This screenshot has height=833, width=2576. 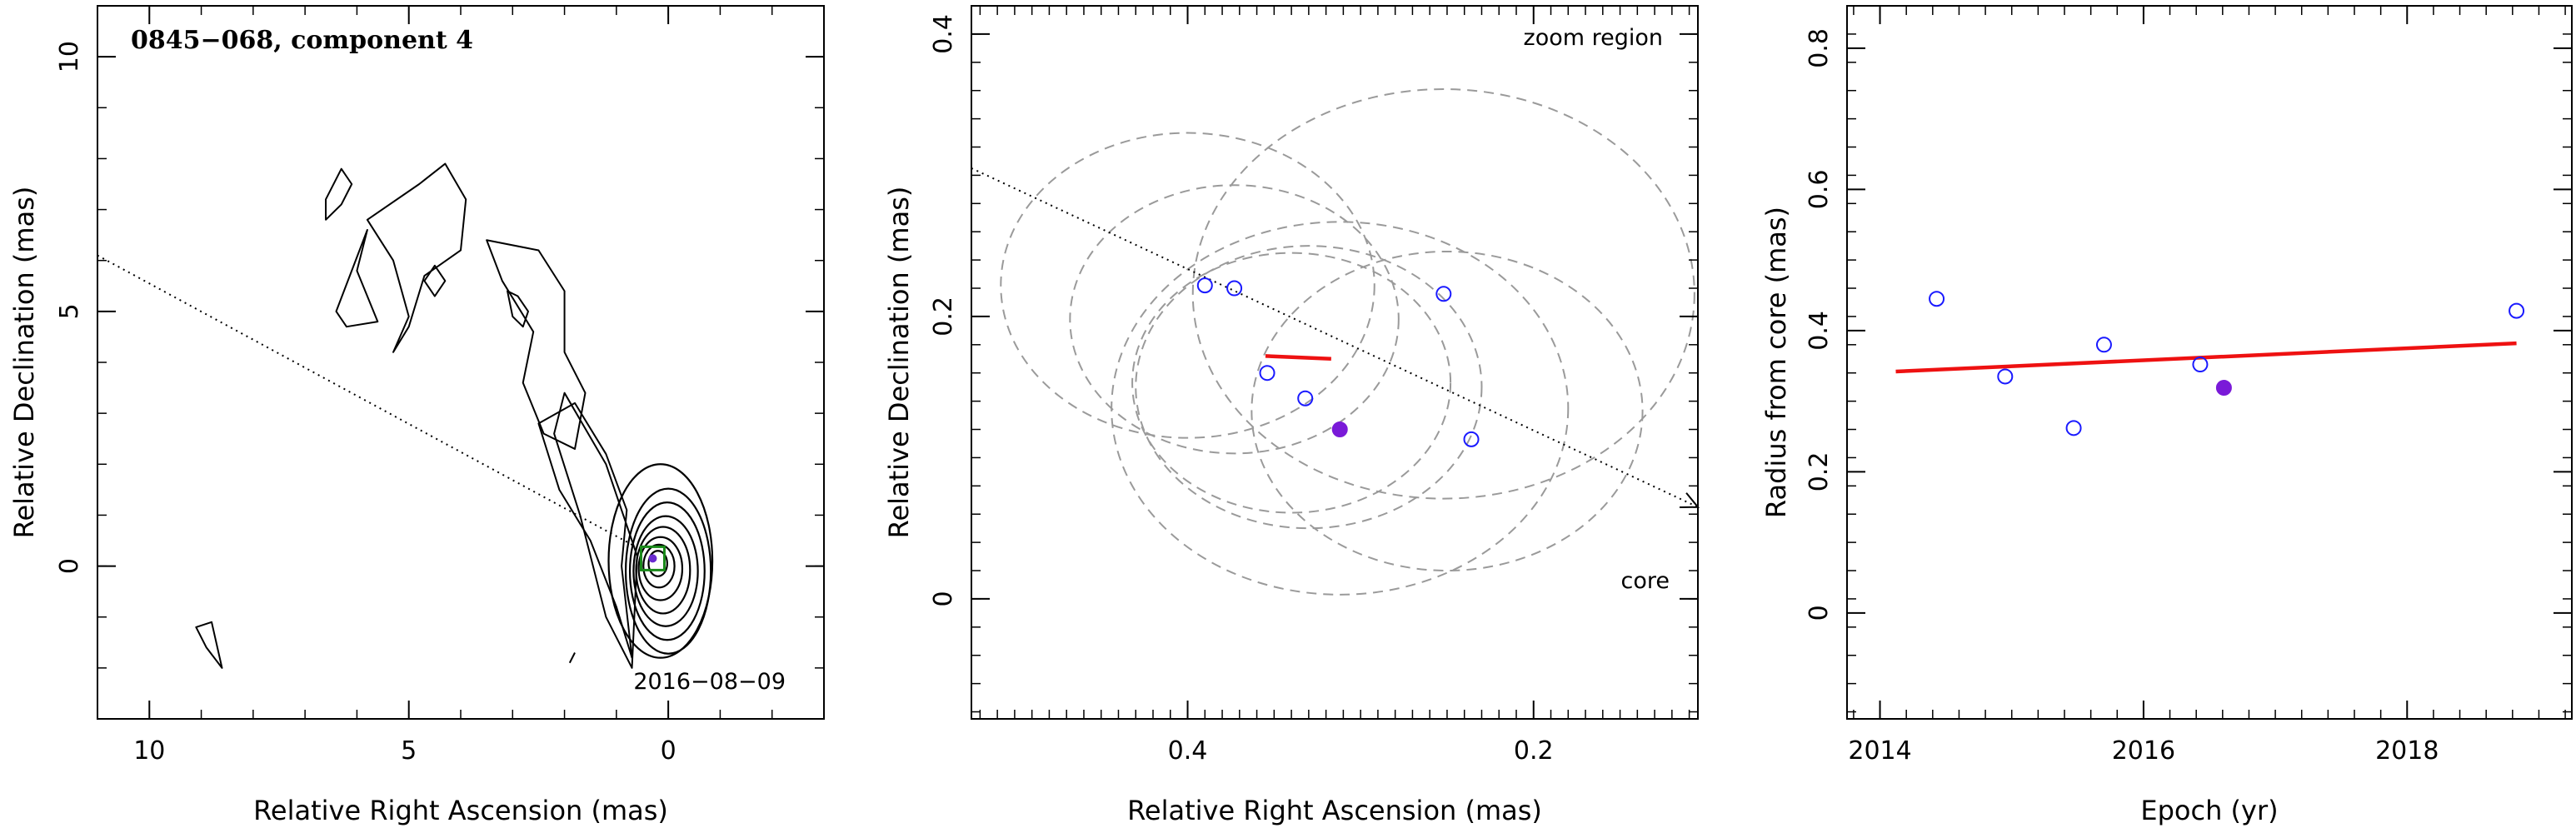 I want to click on arrow-head, so click(x=1689, y=500).